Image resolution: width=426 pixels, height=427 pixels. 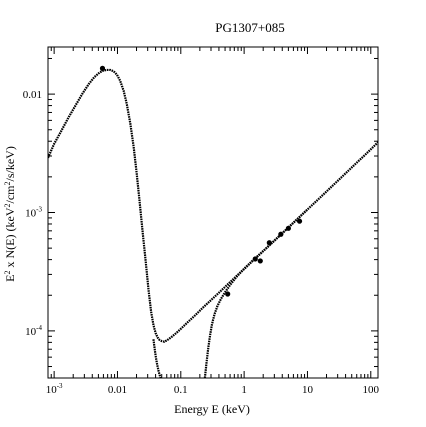 I want to click on x-tick-label: 0.01, so click(x=117, y=390).